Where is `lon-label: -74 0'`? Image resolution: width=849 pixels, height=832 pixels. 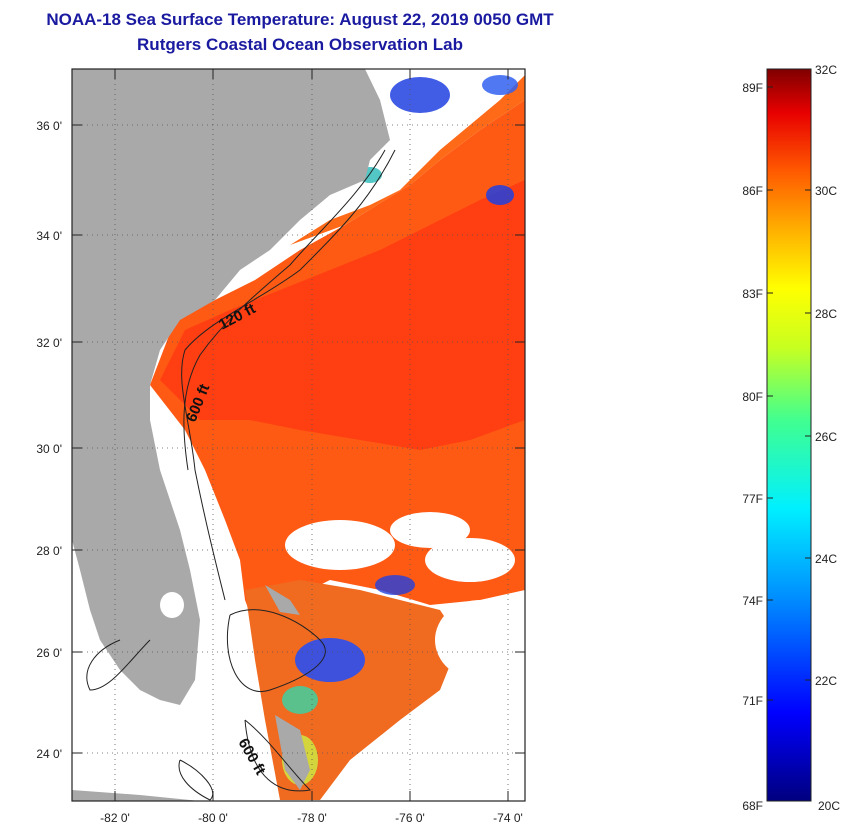 lon-label: -74 0' is located at coordinates (508, 818).